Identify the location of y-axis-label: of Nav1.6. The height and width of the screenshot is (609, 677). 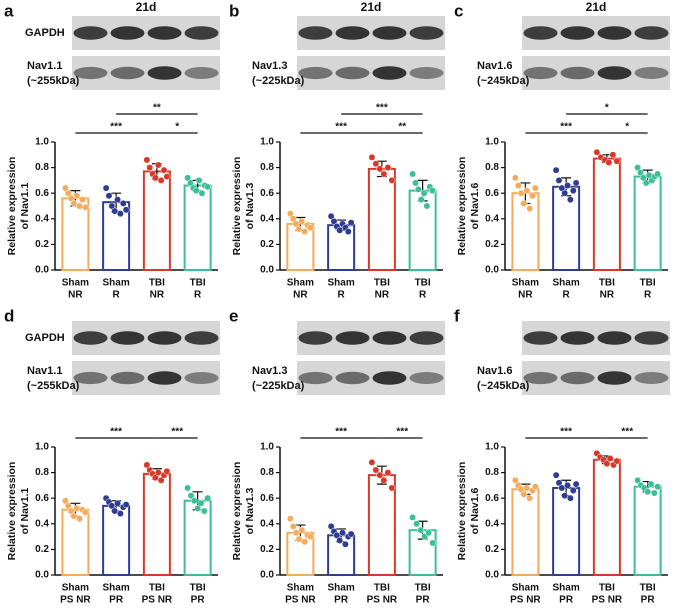
(475, 205).